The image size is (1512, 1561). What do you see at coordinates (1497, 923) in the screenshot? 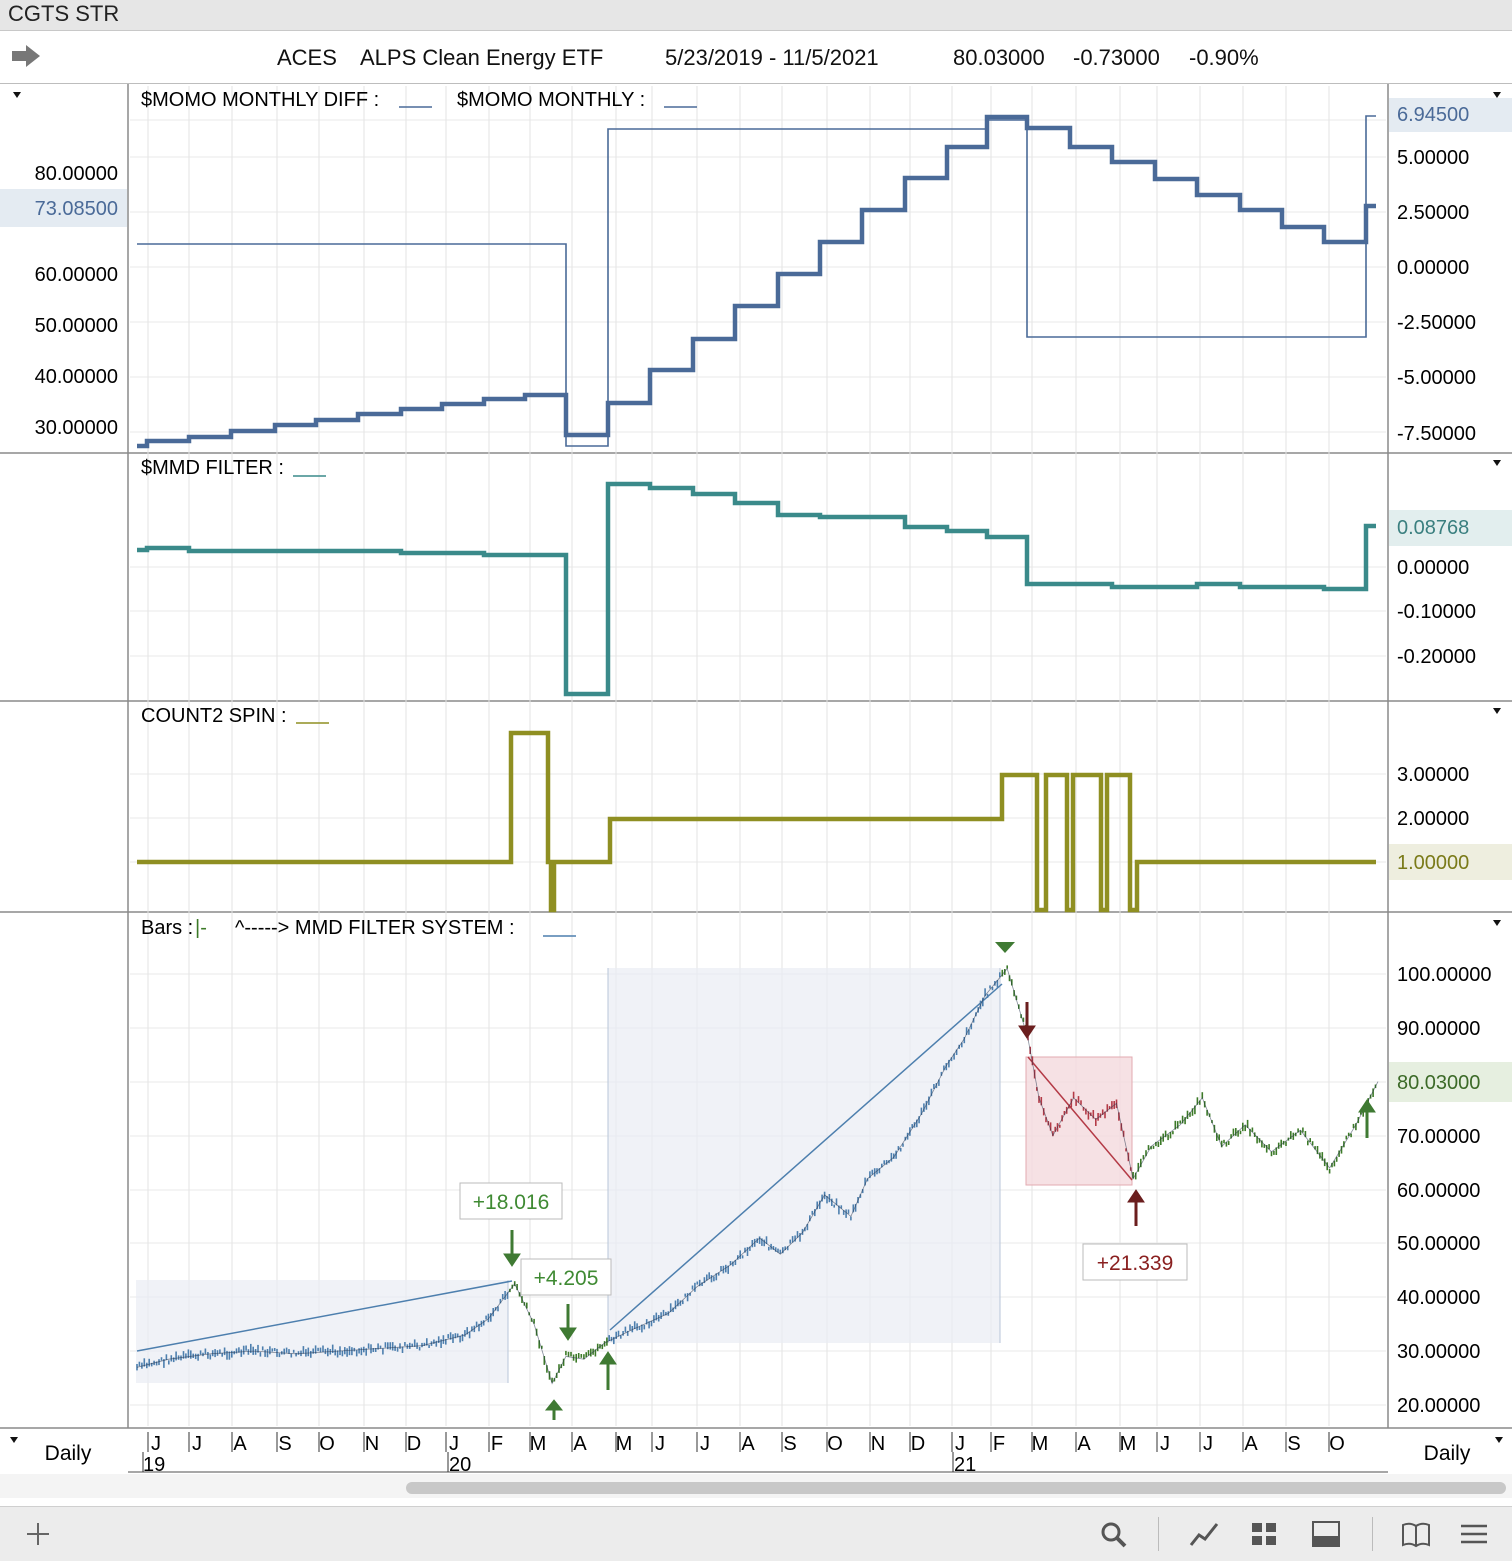
I see `price-menu-icon` at bounding box center [1497, 923].